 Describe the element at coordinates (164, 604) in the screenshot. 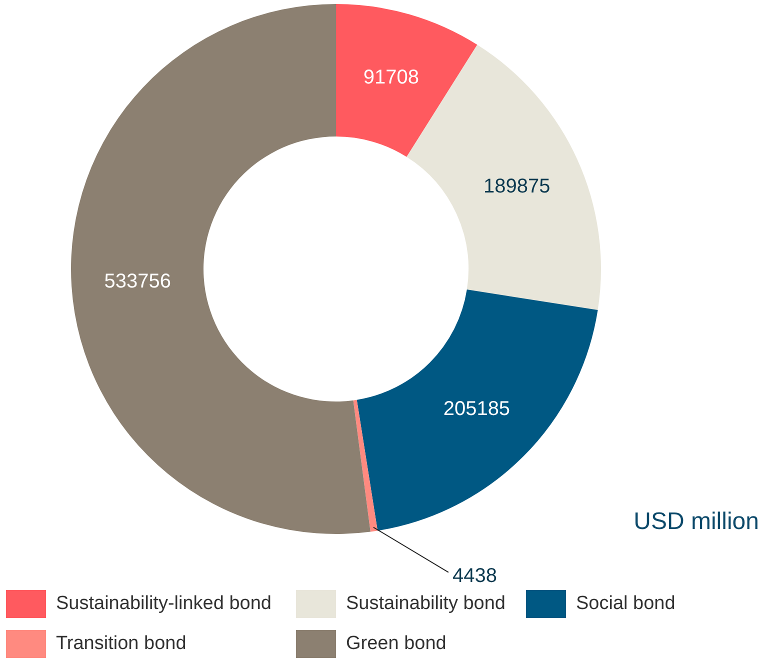

I see `legend-label: Sustainability-linked bond` at that location.